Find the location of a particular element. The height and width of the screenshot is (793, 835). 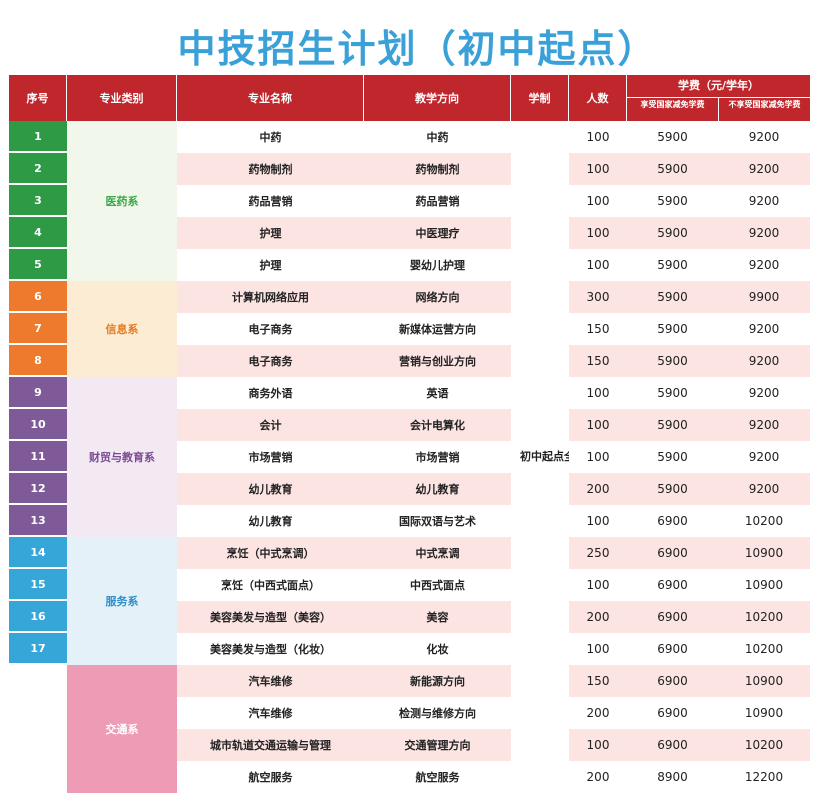

row-seq: 7 is located at coordinates (38, 329).